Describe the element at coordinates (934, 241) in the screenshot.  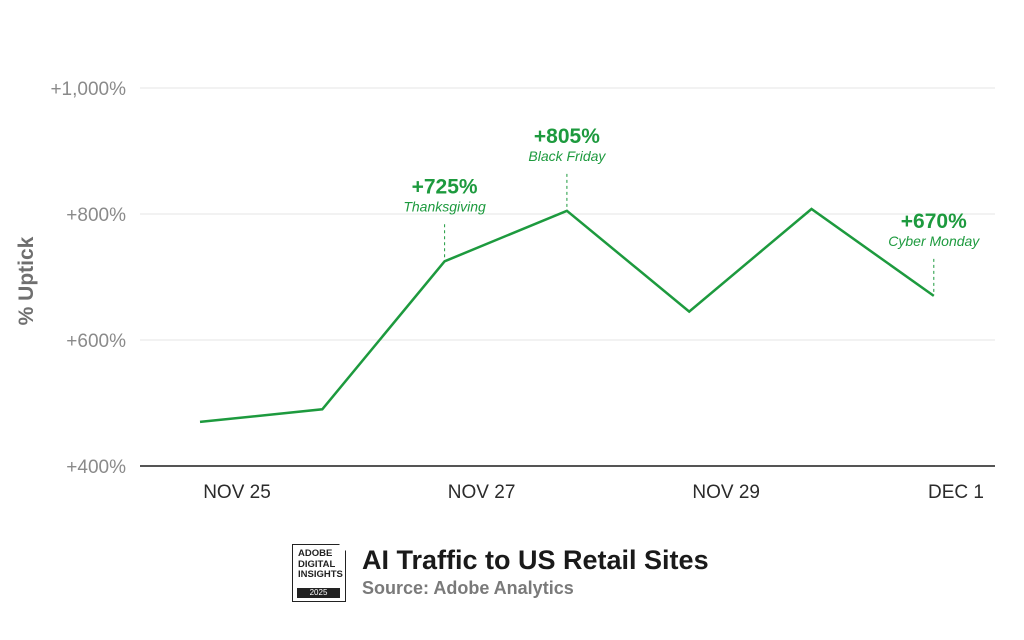
I see `annotation-label: Cyber Monday` at that location.